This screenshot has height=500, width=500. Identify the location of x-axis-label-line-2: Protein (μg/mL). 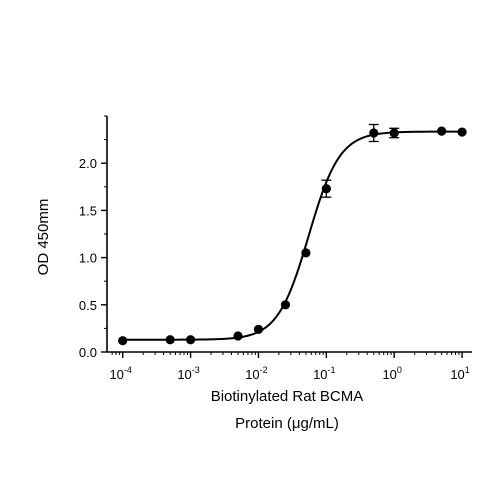
(287, 423).